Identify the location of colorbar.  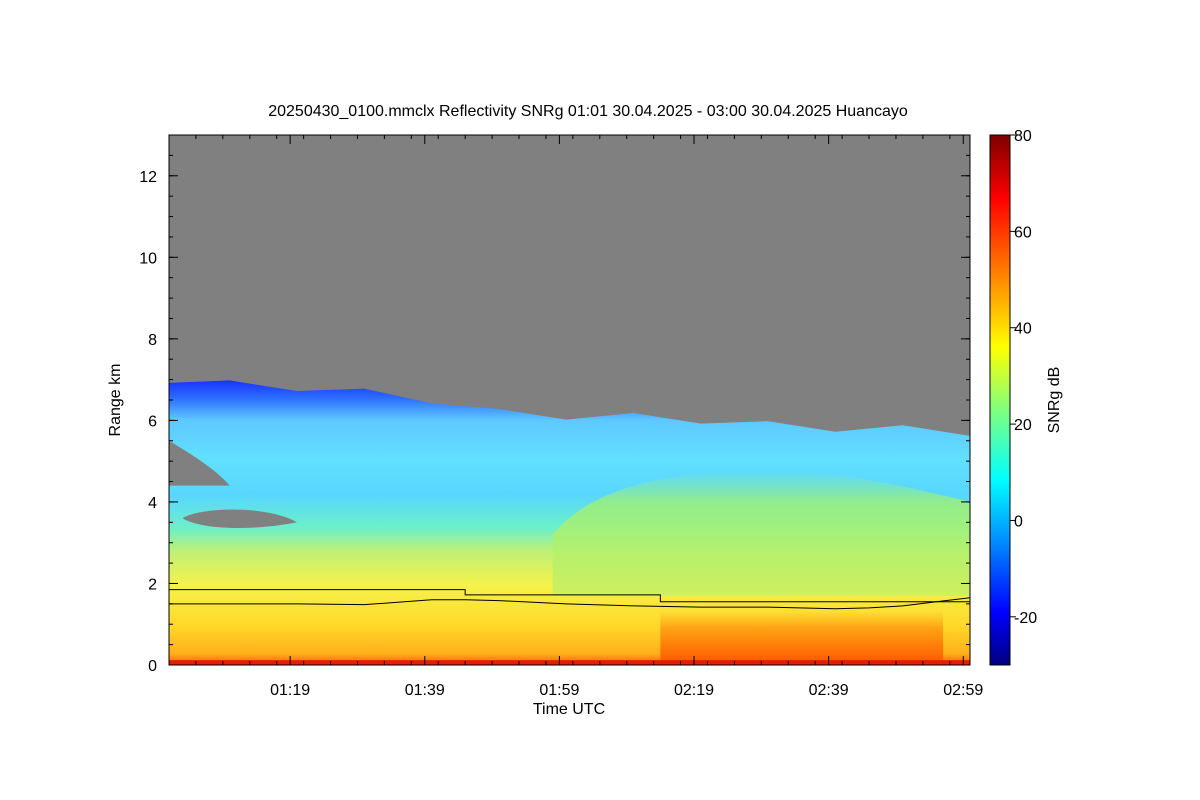
(1000, 400).